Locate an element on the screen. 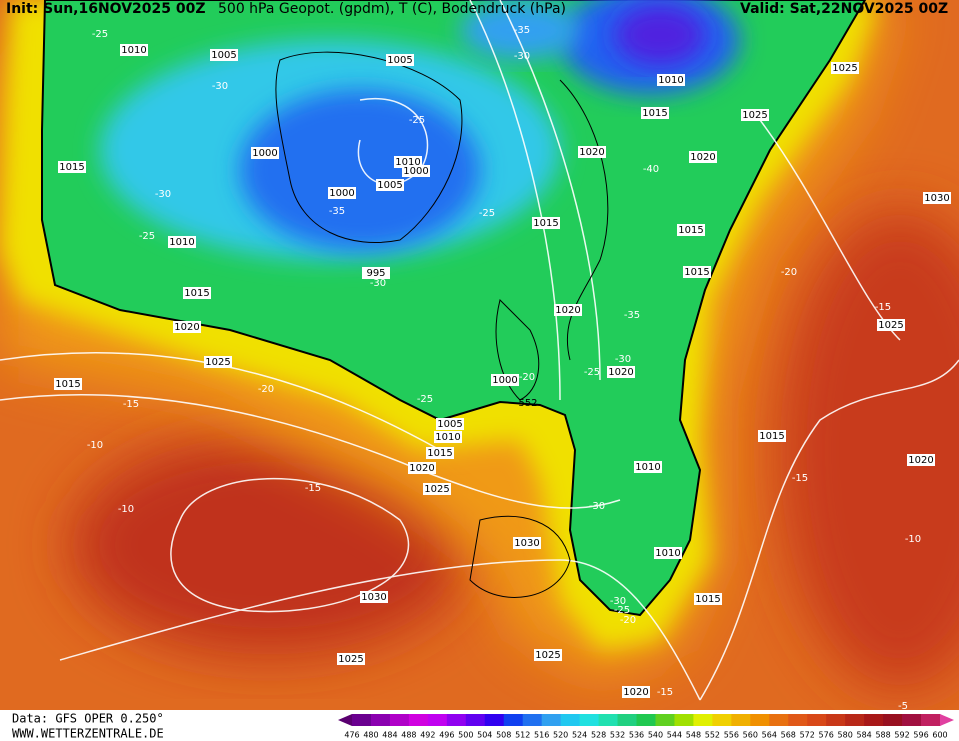 This screenshot has width=959, height=741. colorbar-label: 492 is located at coordinates (427, 735).